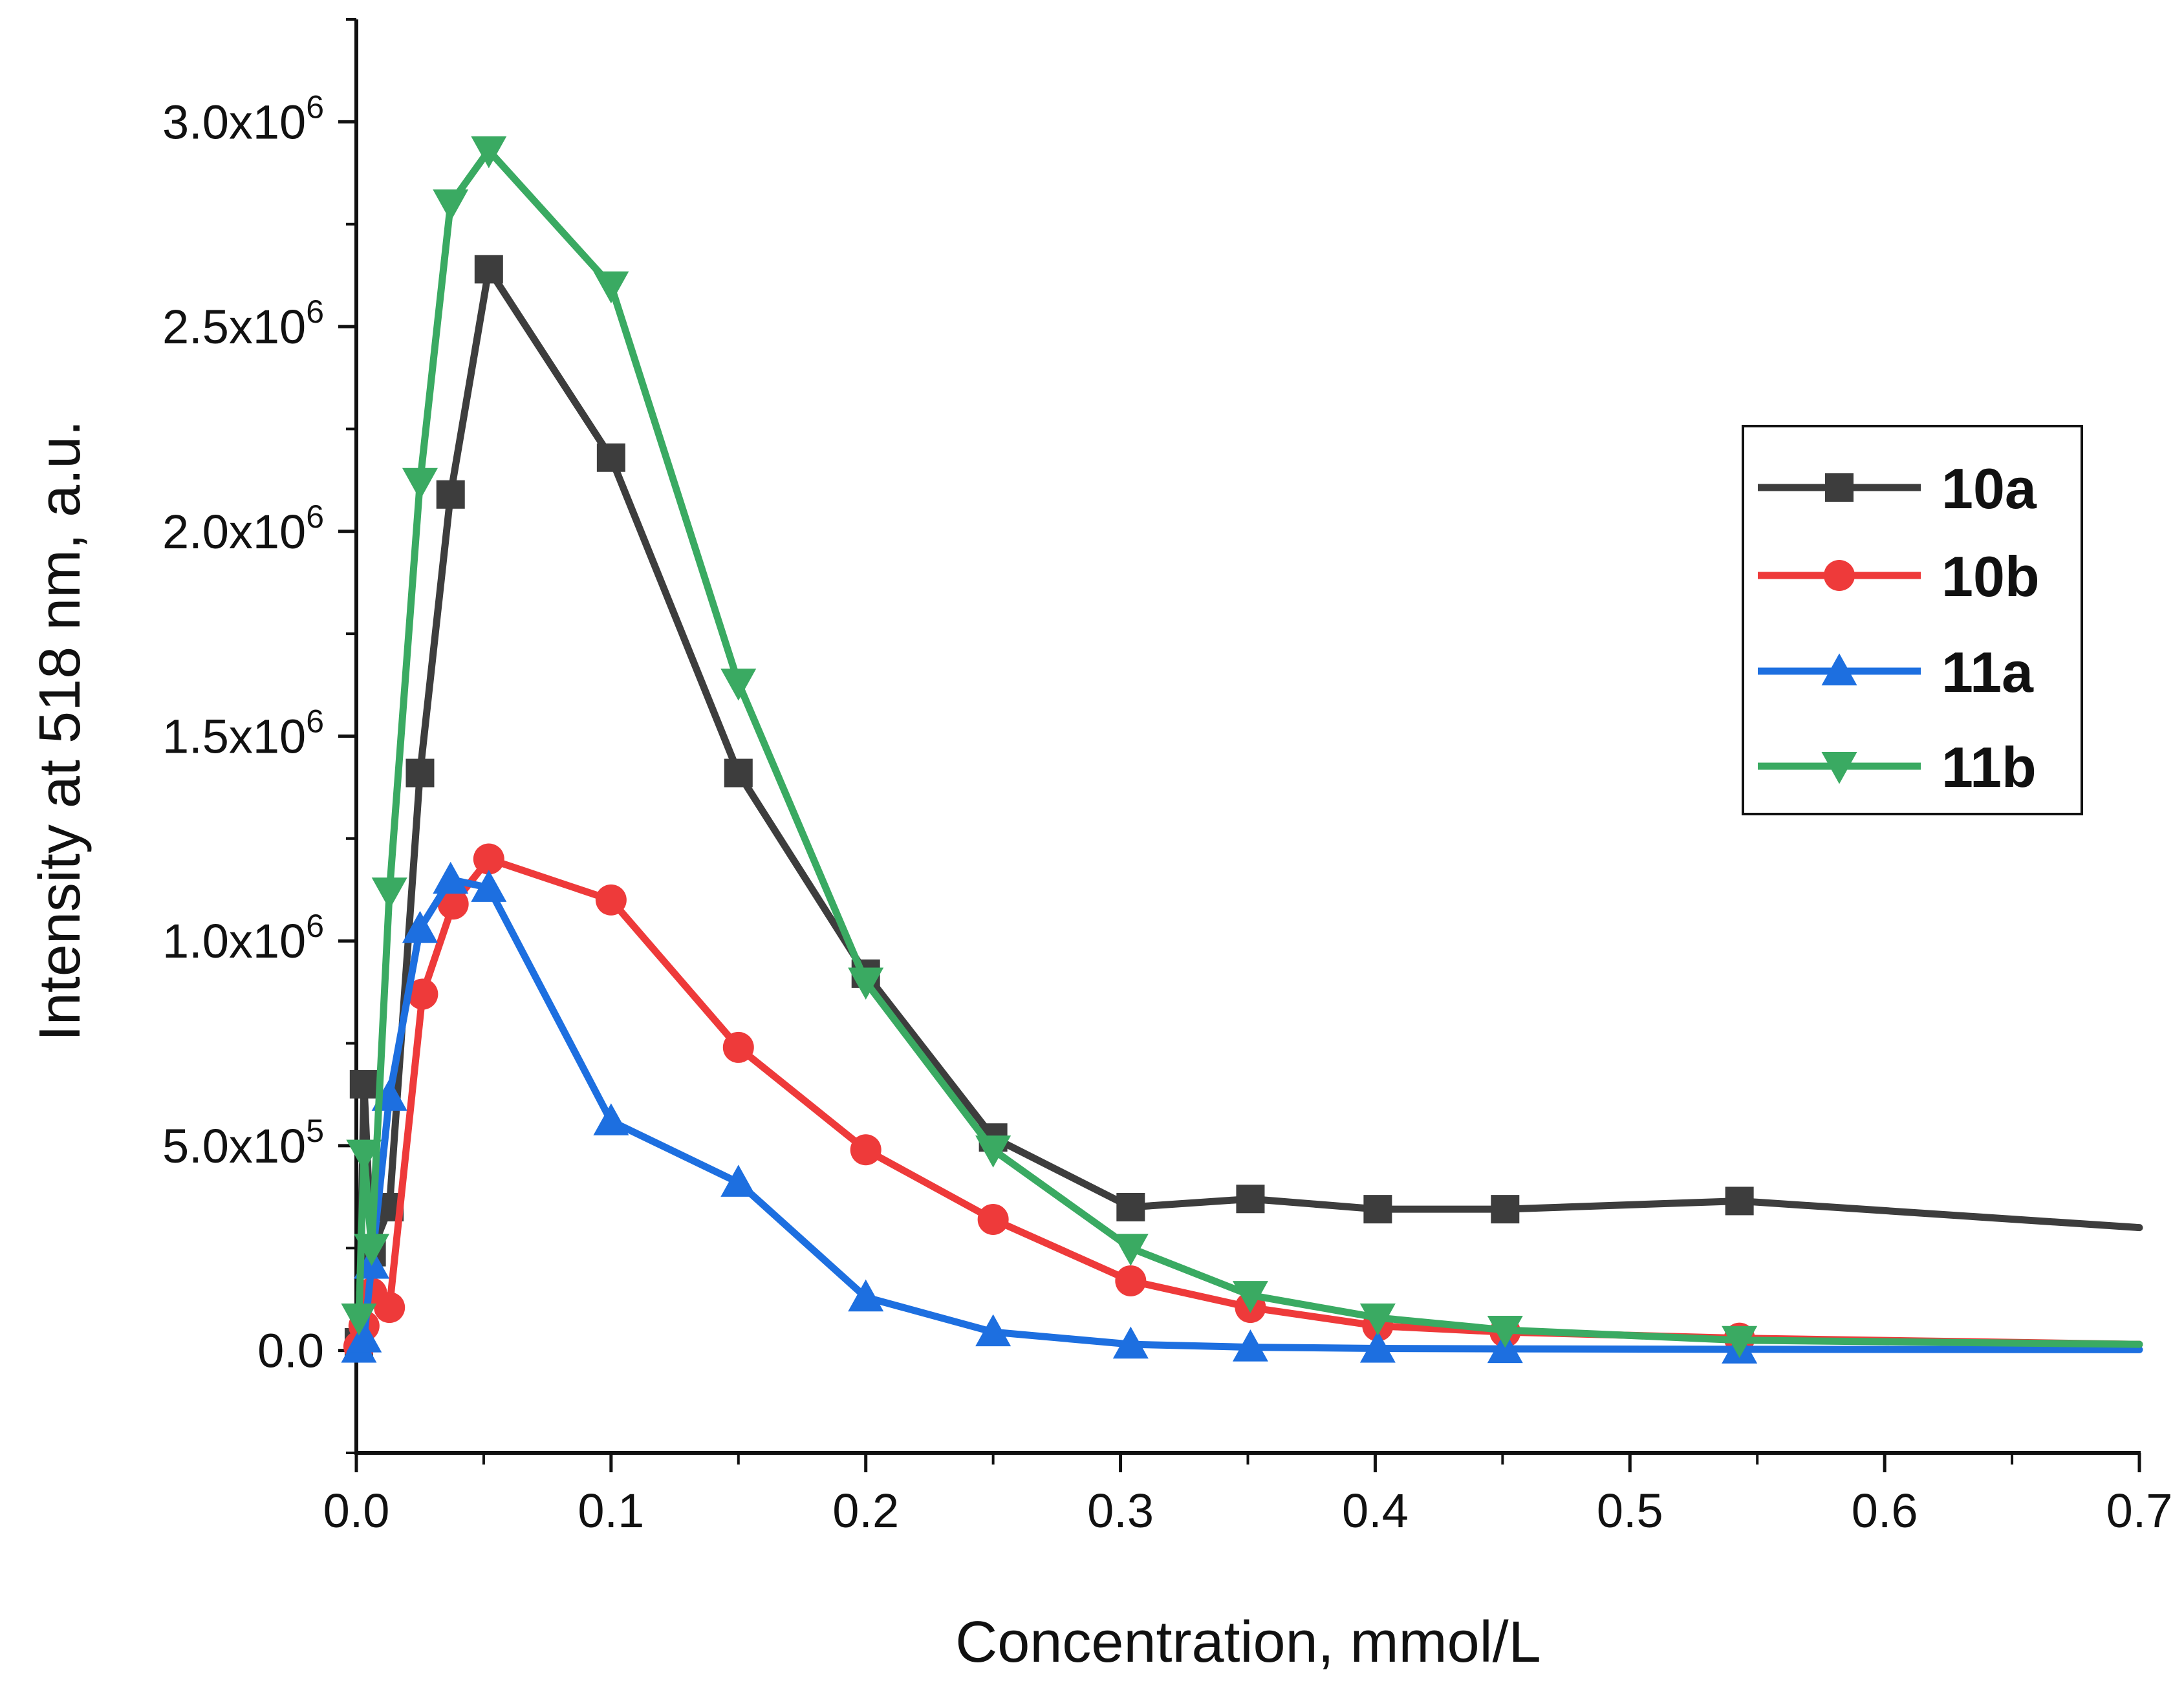 Image resolution: width=2184 pixels, height=1685 pixels. I want to click on legend-label-10a: 10a, so click(1989, 488).